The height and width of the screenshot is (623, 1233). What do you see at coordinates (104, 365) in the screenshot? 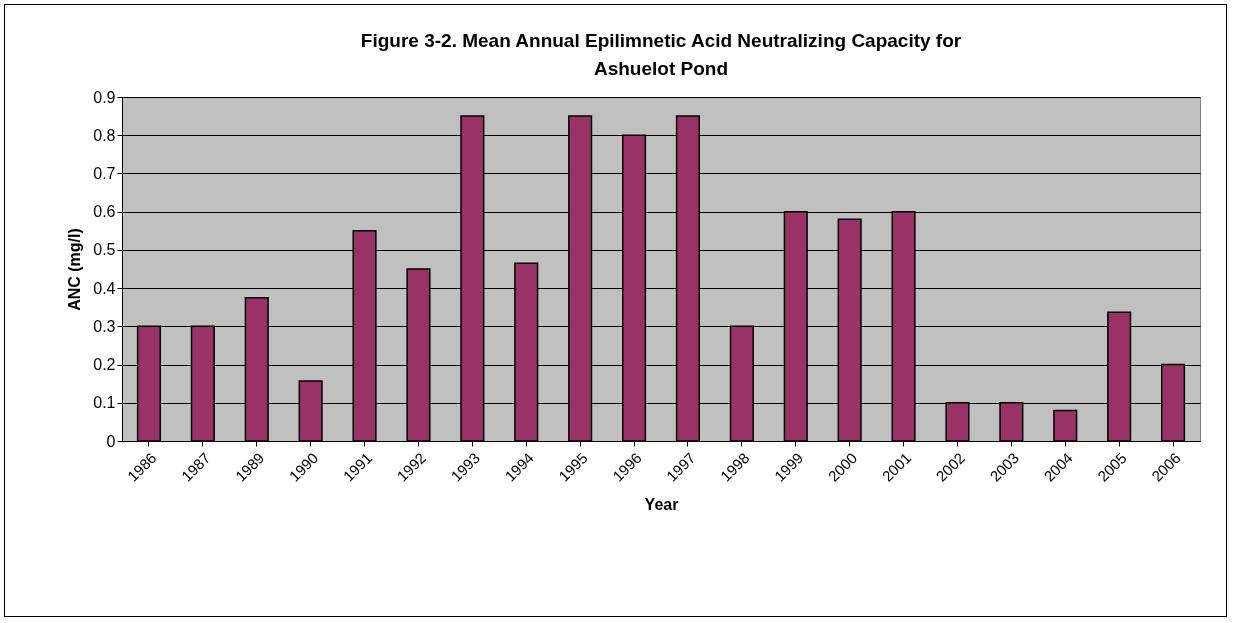
I see `y-tick-label: 0.2` at bounding box center [104, 365].